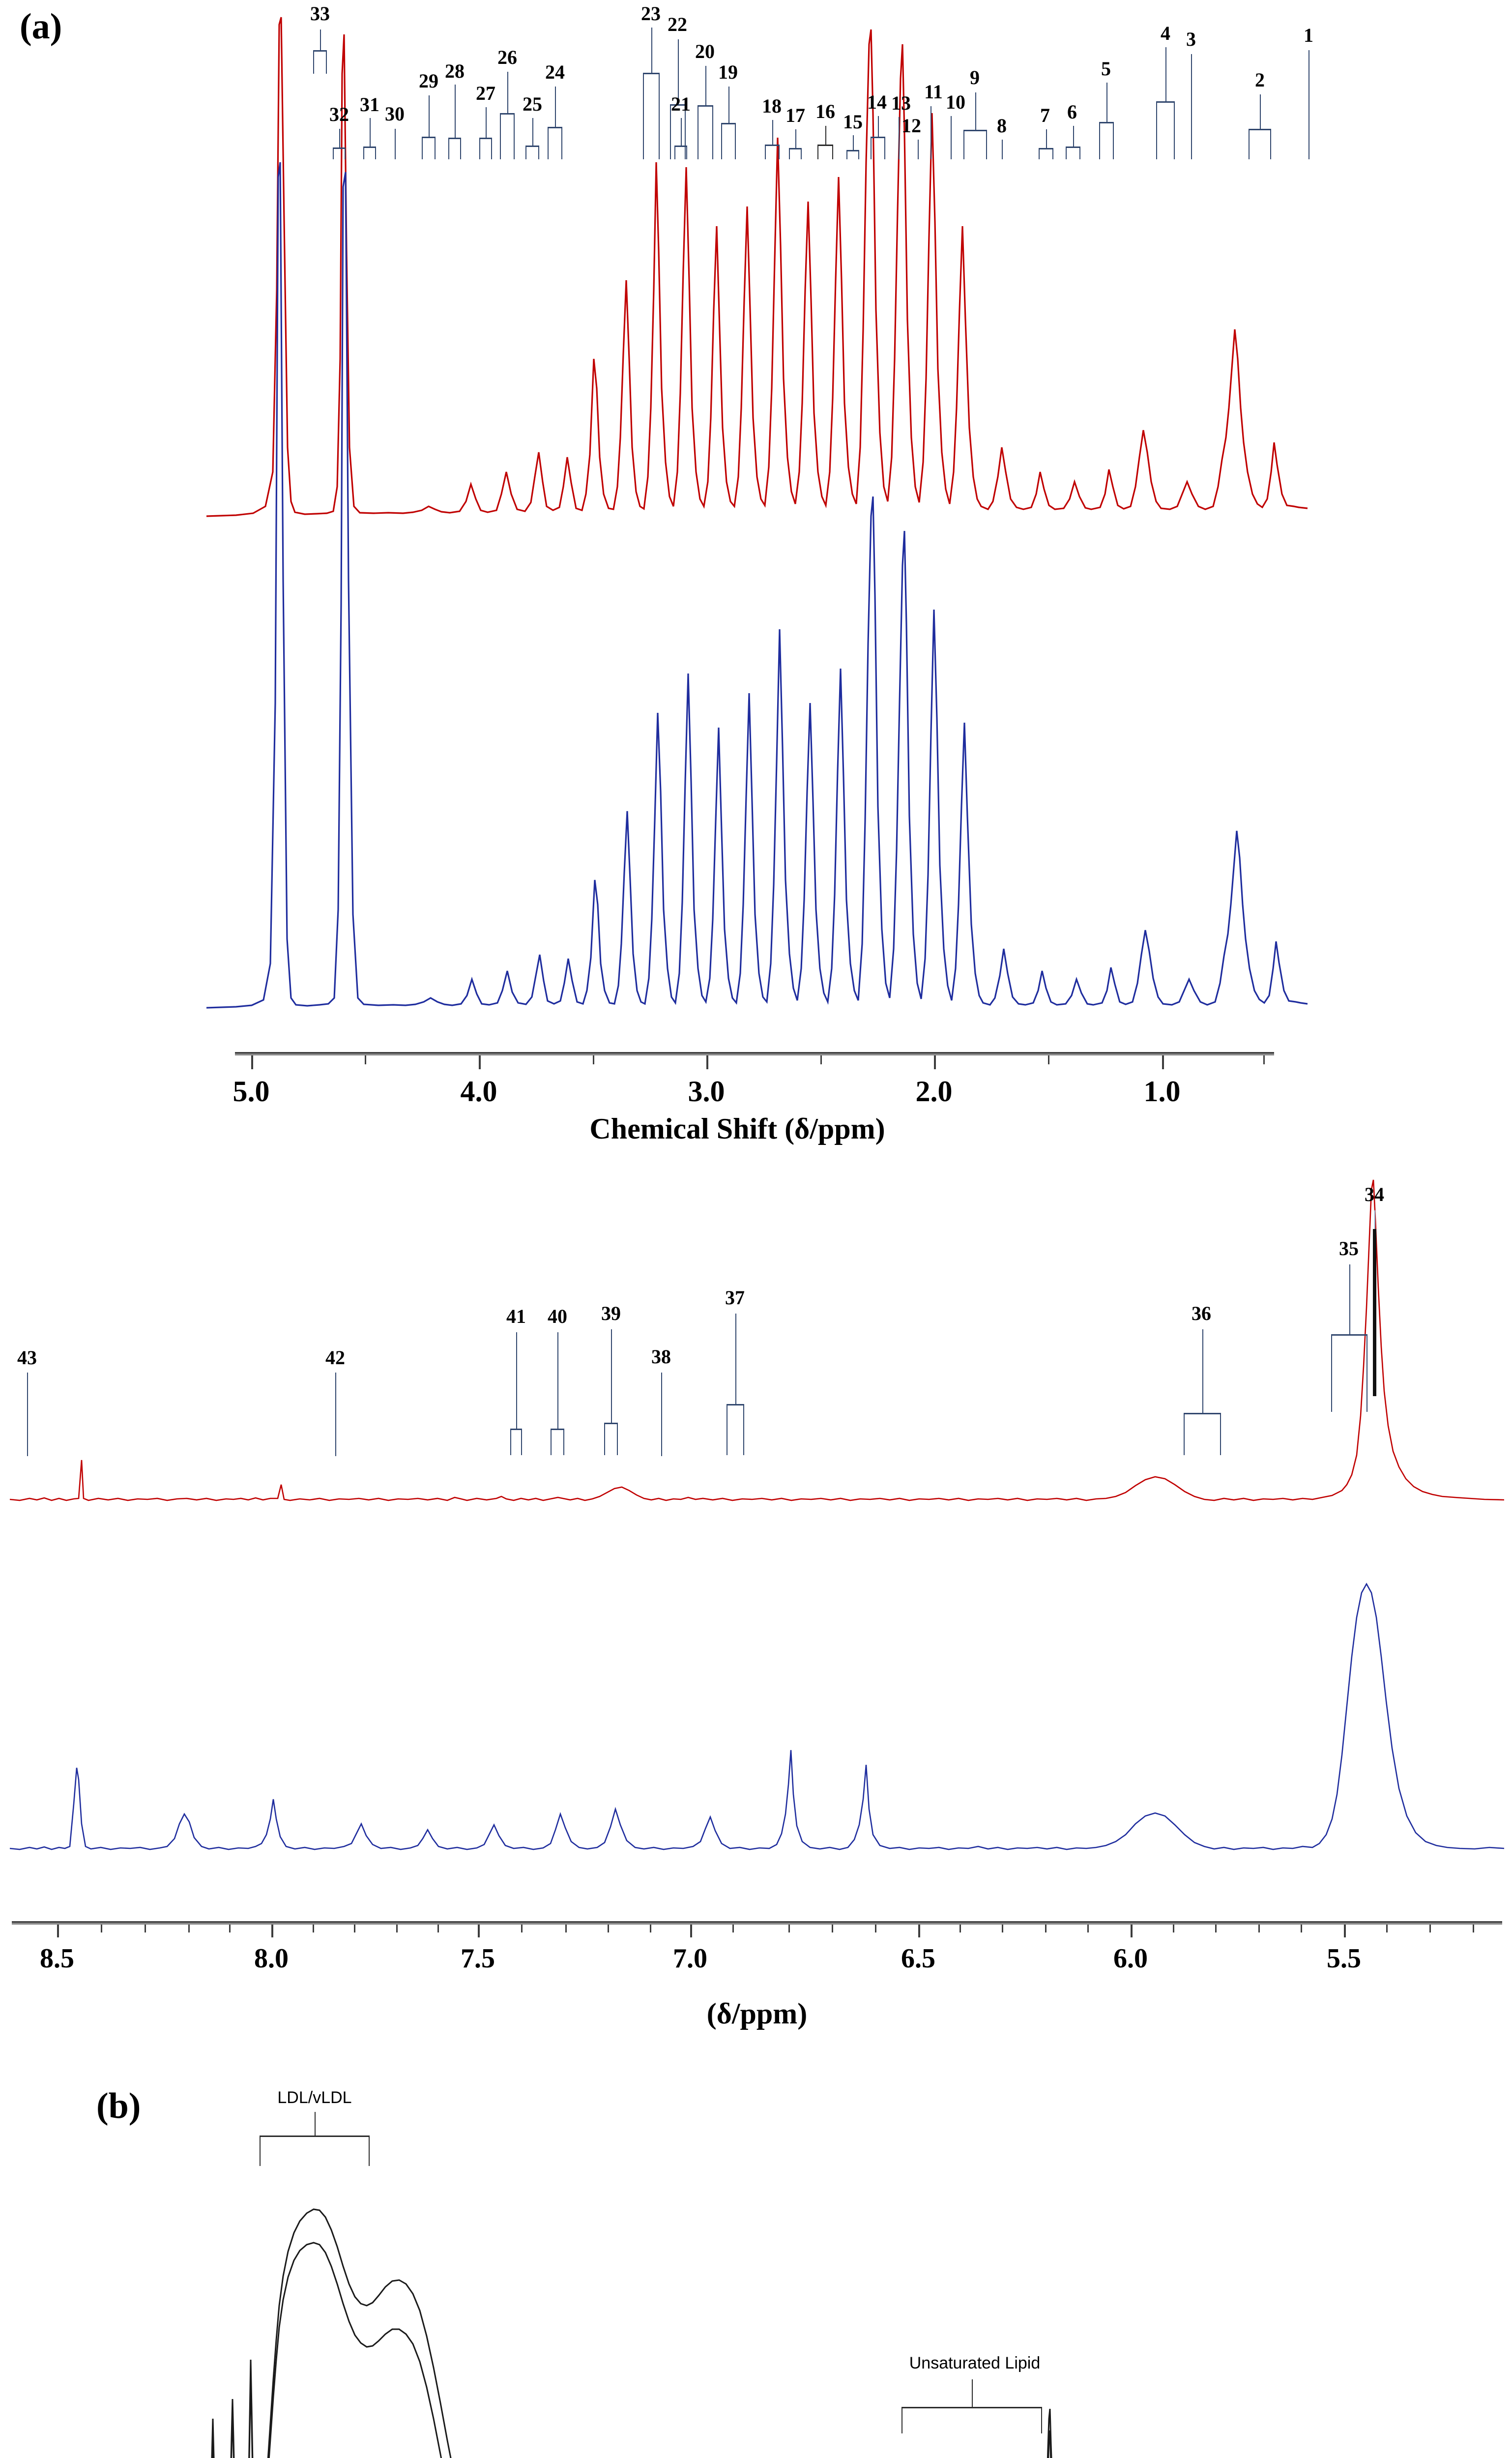 The width and height of the screenshot is (1512, 2458). Describe the element at coordinates (651, 13) in the screenshot. I see `peak-label-23: 23` at that location.